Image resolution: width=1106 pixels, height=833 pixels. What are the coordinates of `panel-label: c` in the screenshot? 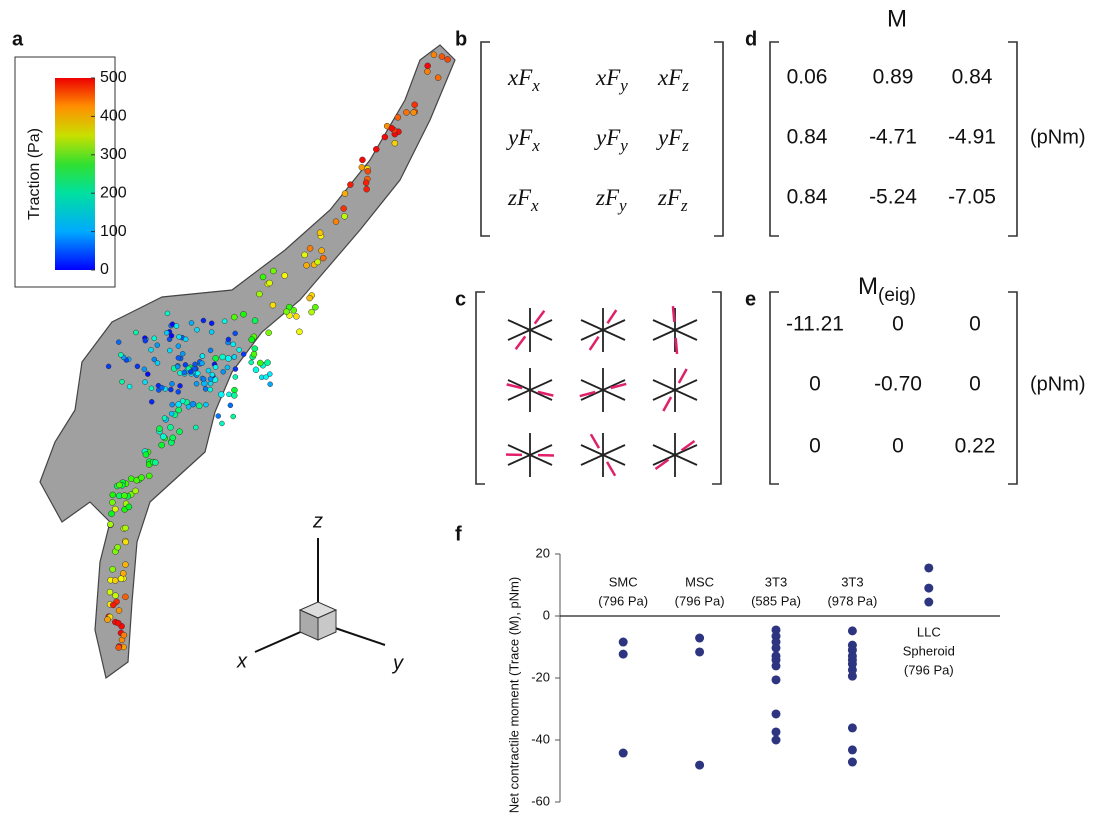 It's located at (460, 299).